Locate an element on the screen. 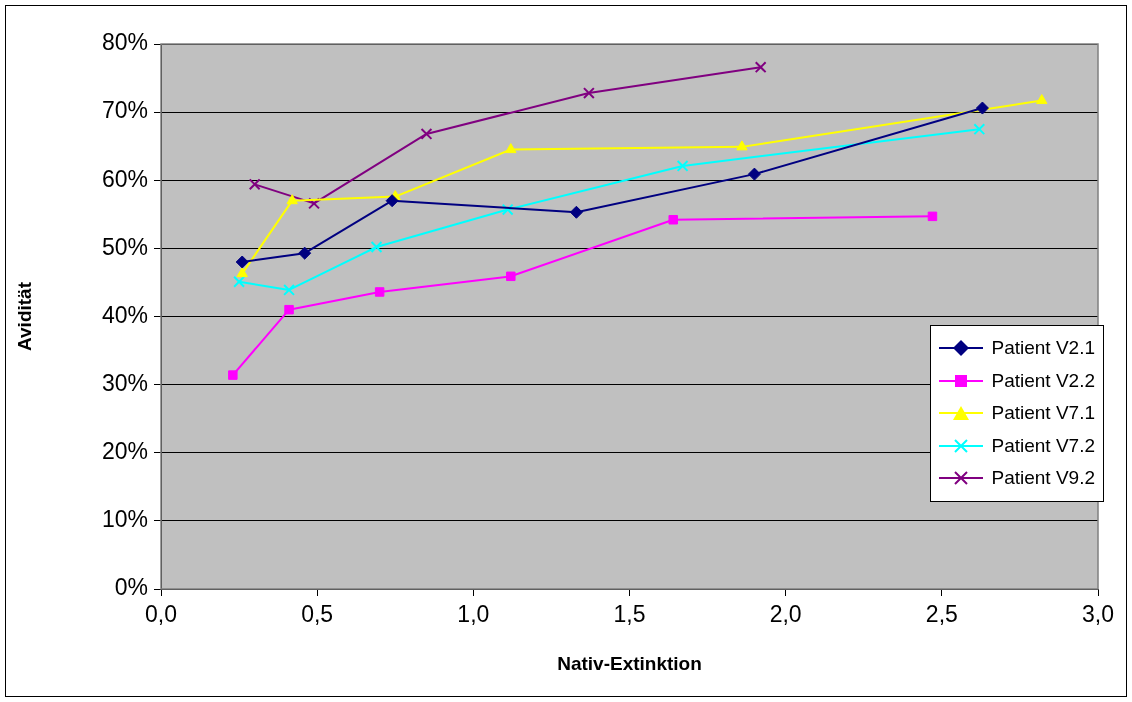 The image size is (1132, 702). legend-label: Patient V7.1 is located at coordinates (1043, 413).